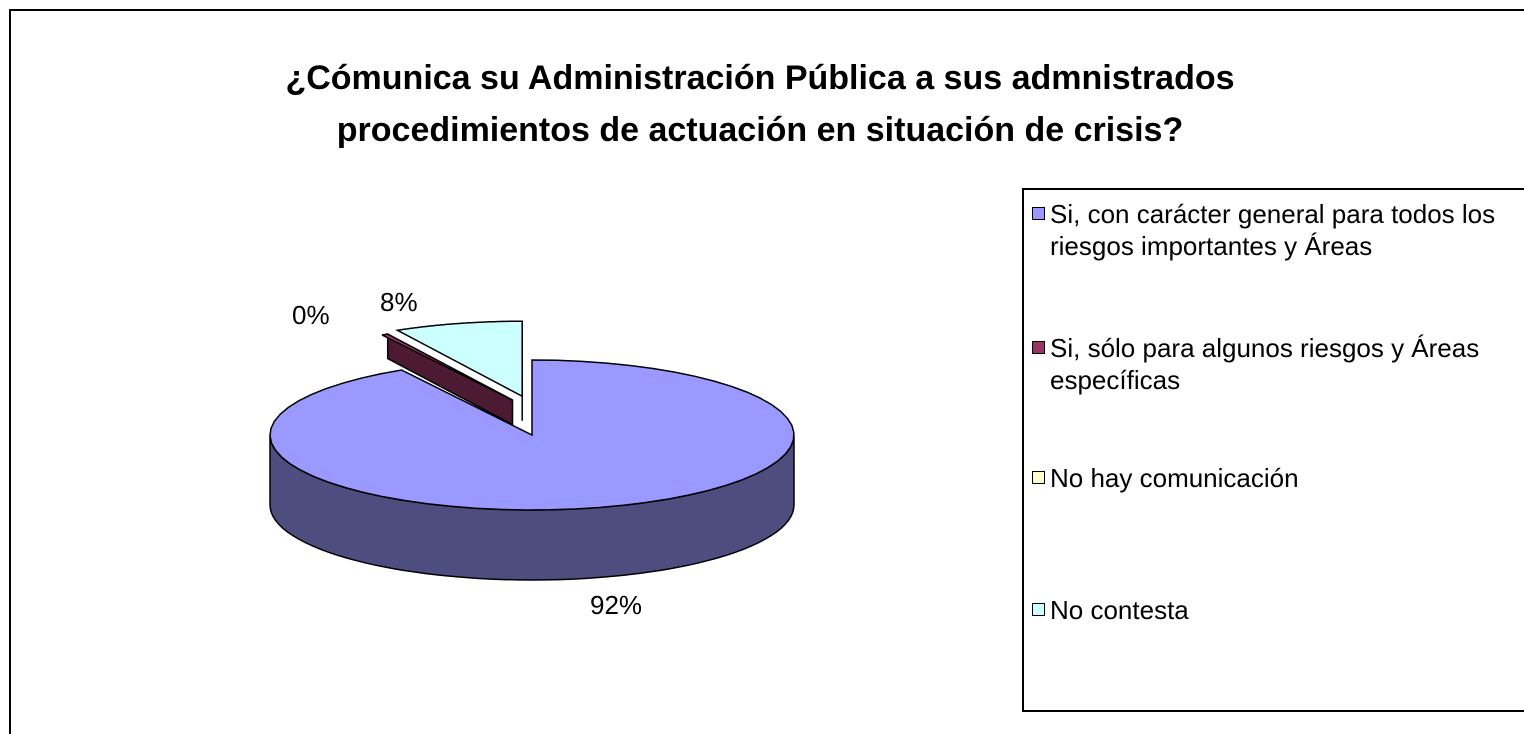  Describe the element at coordinates (1174, 478) in the screenshot. I see `legend-label: No hay comunicación` at that location.